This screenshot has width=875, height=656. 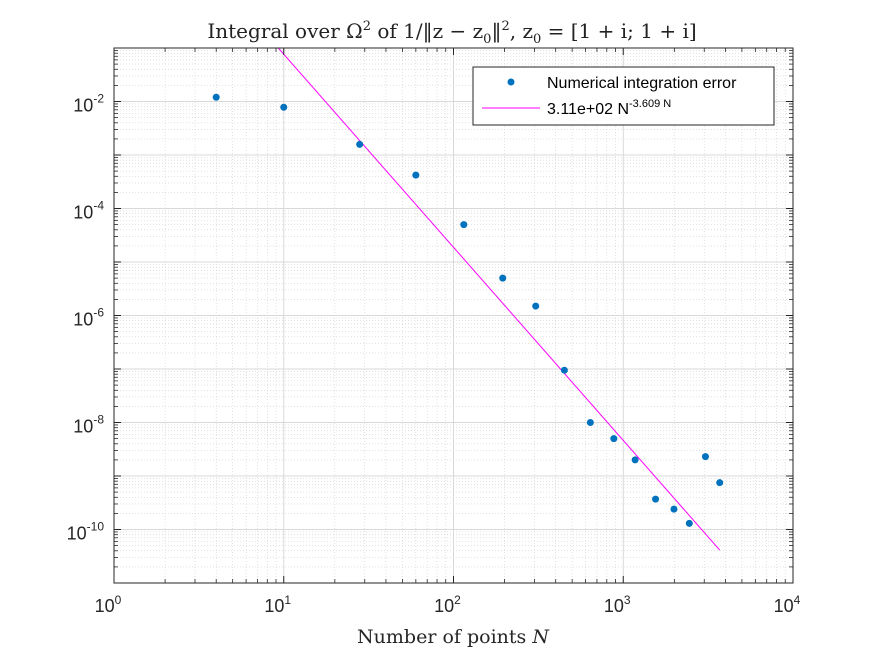 I want to click on x-tick-label: 10¹, so click(x=277, y=604).